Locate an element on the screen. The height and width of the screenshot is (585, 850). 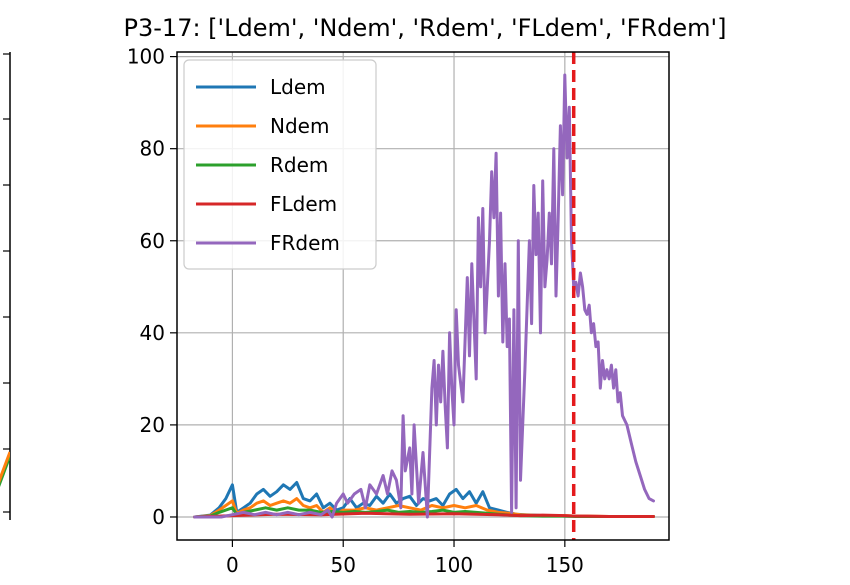
left-series-line is located at coordinates (5, 467).